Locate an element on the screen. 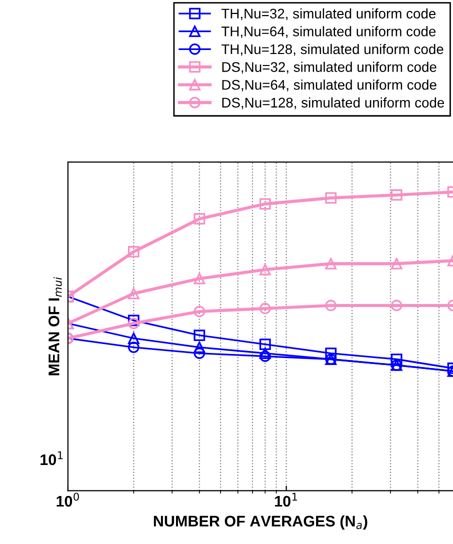 This screenshot has height=544, width=453. legend-label: TH,Nu=128, simulated uniform code is located at coordinates (332, 50).